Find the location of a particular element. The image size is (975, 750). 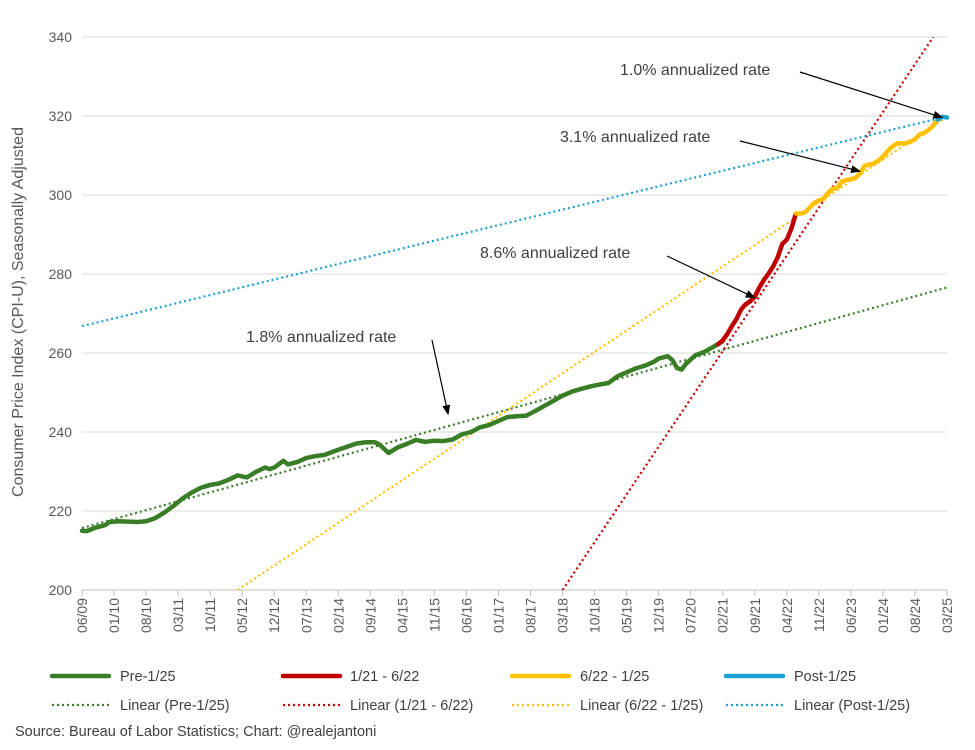

y-tick-label: 200 is located at coordinates (61, 590).